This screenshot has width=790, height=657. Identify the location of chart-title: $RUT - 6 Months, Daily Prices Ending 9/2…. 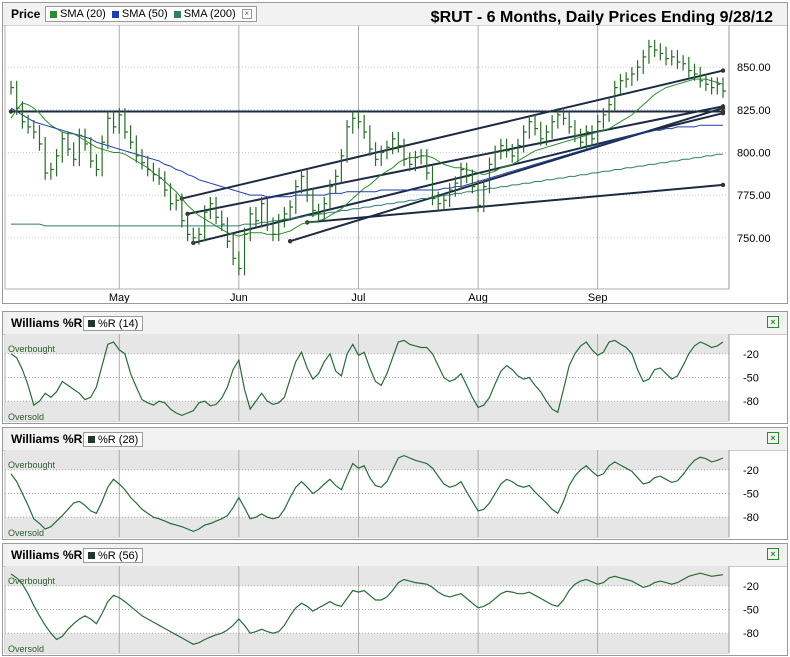
(601, 17).